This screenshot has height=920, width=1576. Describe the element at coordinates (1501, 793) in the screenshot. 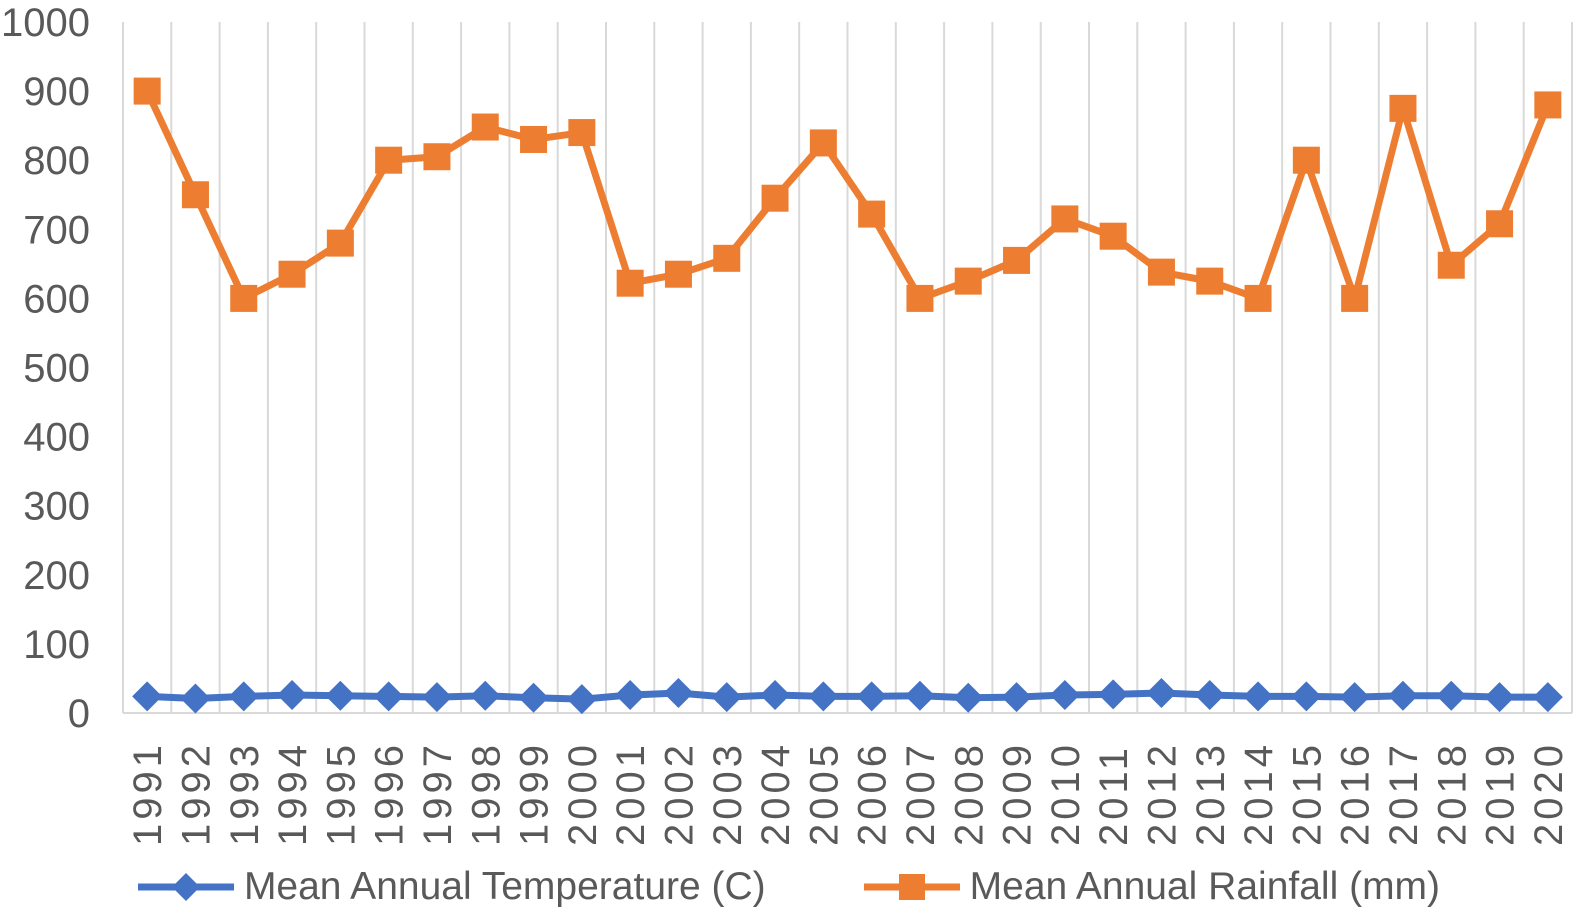

I see `x-tick-label: 2019` at that location.